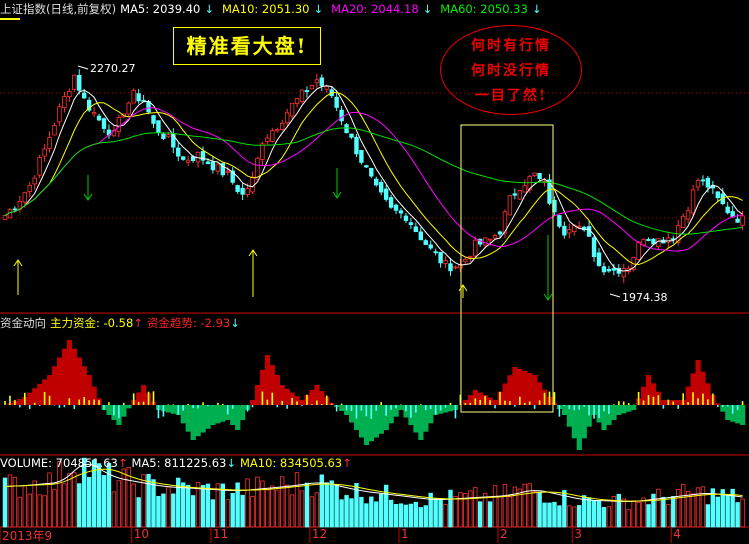  Describe the element at coordinates (507, 268) in the screenshot. I see `highlight-box` at that location.